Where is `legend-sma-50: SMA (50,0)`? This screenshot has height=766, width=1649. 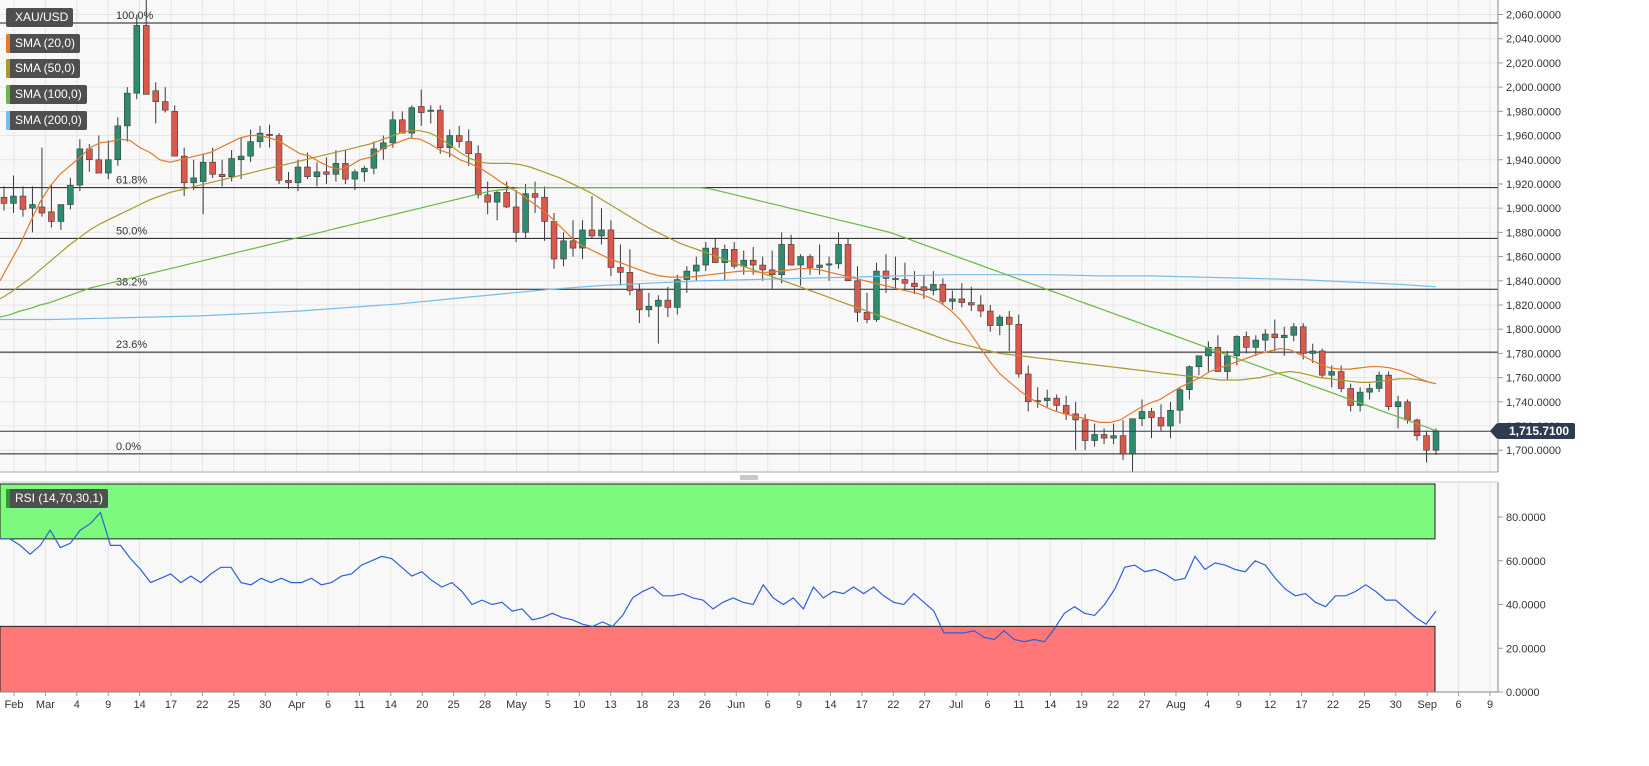 legend-sma-50: SMA (50,0) is located at coordinates (43, 68).